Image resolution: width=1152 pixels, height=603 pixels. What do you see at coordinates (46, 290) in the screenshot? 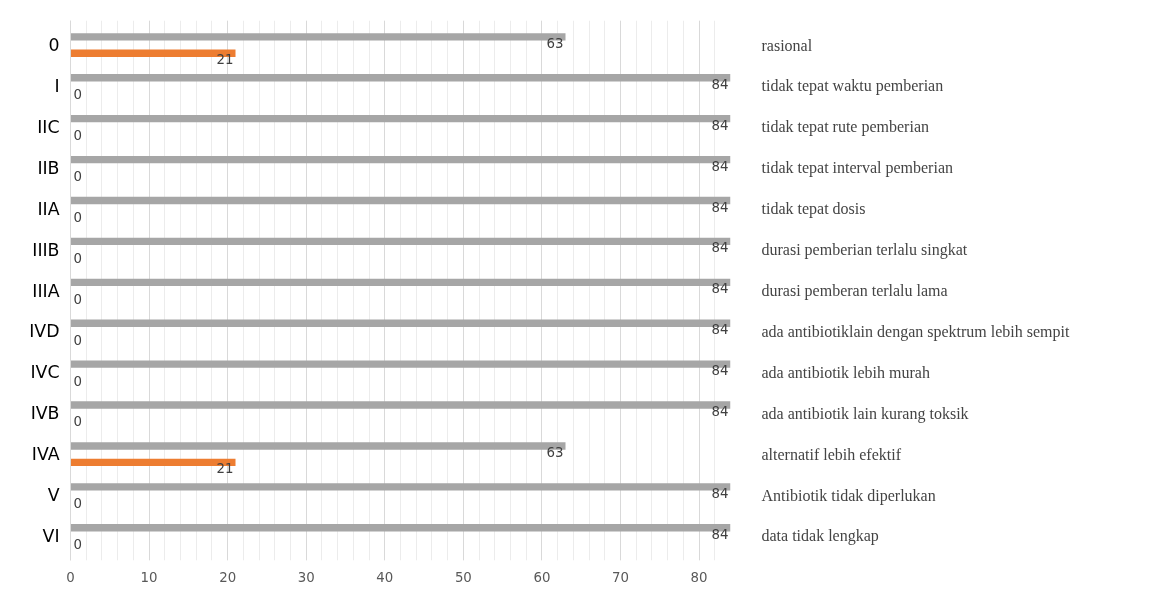
I see `y-tick-label: IIIA` at bounding box center [46, 290].